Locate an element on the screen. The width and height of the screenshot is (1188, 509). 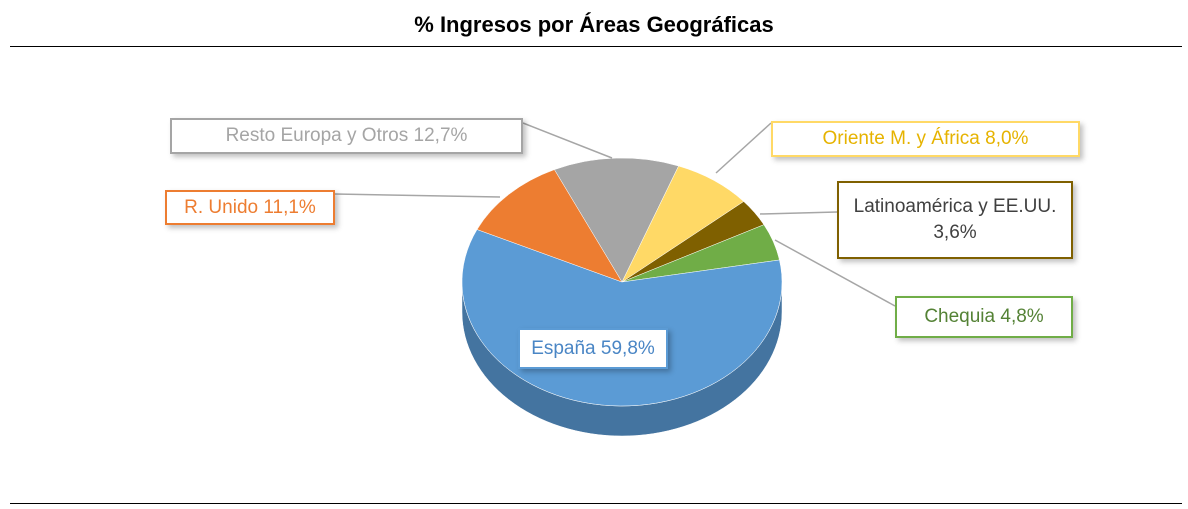
value-label: 11,1% is located at coordinates (289, 207).